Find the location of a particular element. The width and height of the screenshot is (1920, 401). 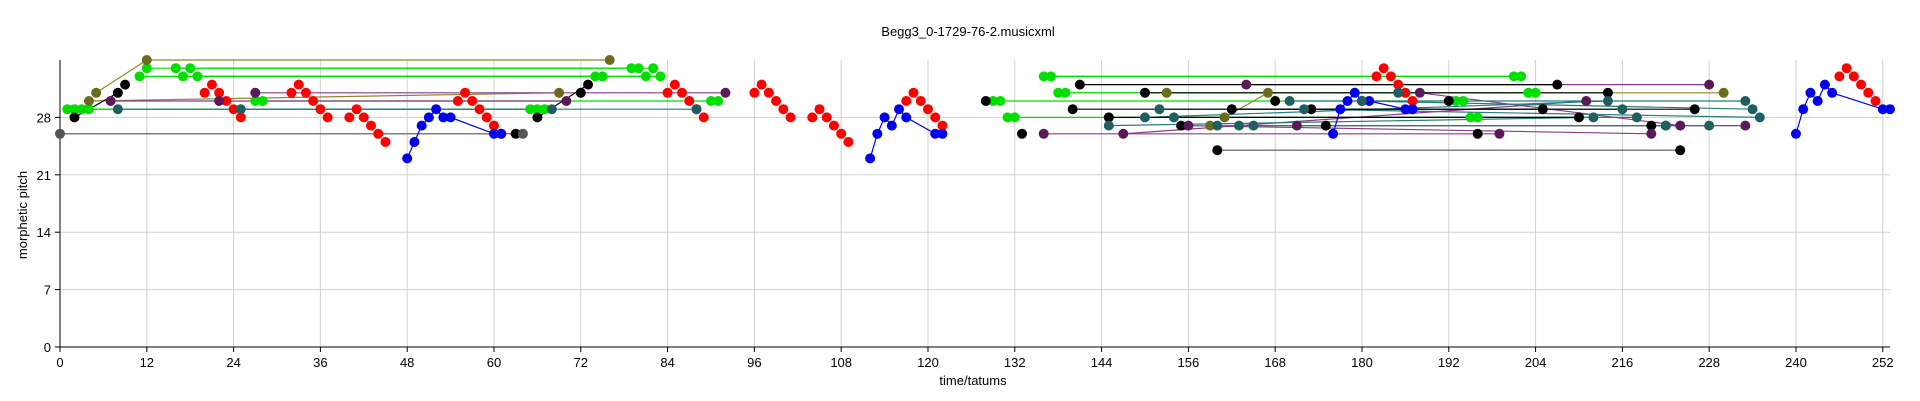

x-tick-label: 36 is located at coordinates (320, 362).